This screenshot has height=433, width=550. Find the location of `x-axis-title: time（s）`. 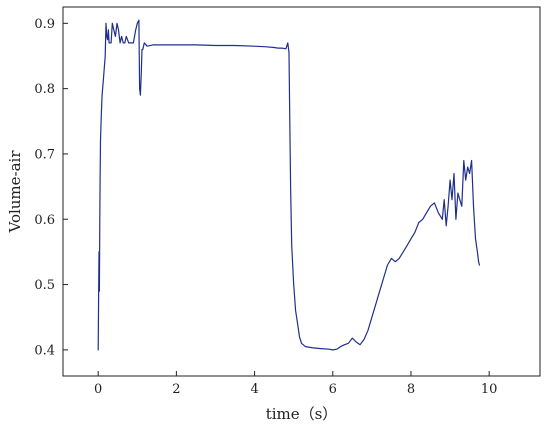

x-axis-title: time（s） is located at coordinates (302, 414).